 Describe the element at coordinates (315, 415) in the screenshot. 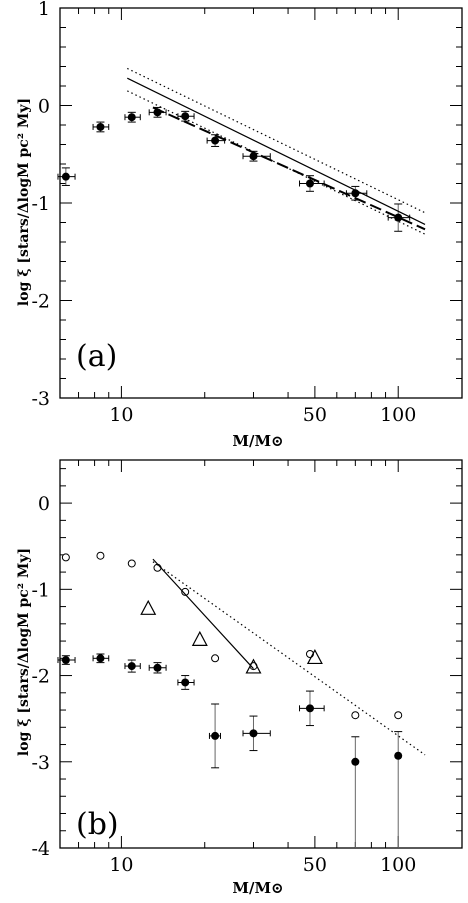

I see `panel-a-x-tick-label: 50` at that location.